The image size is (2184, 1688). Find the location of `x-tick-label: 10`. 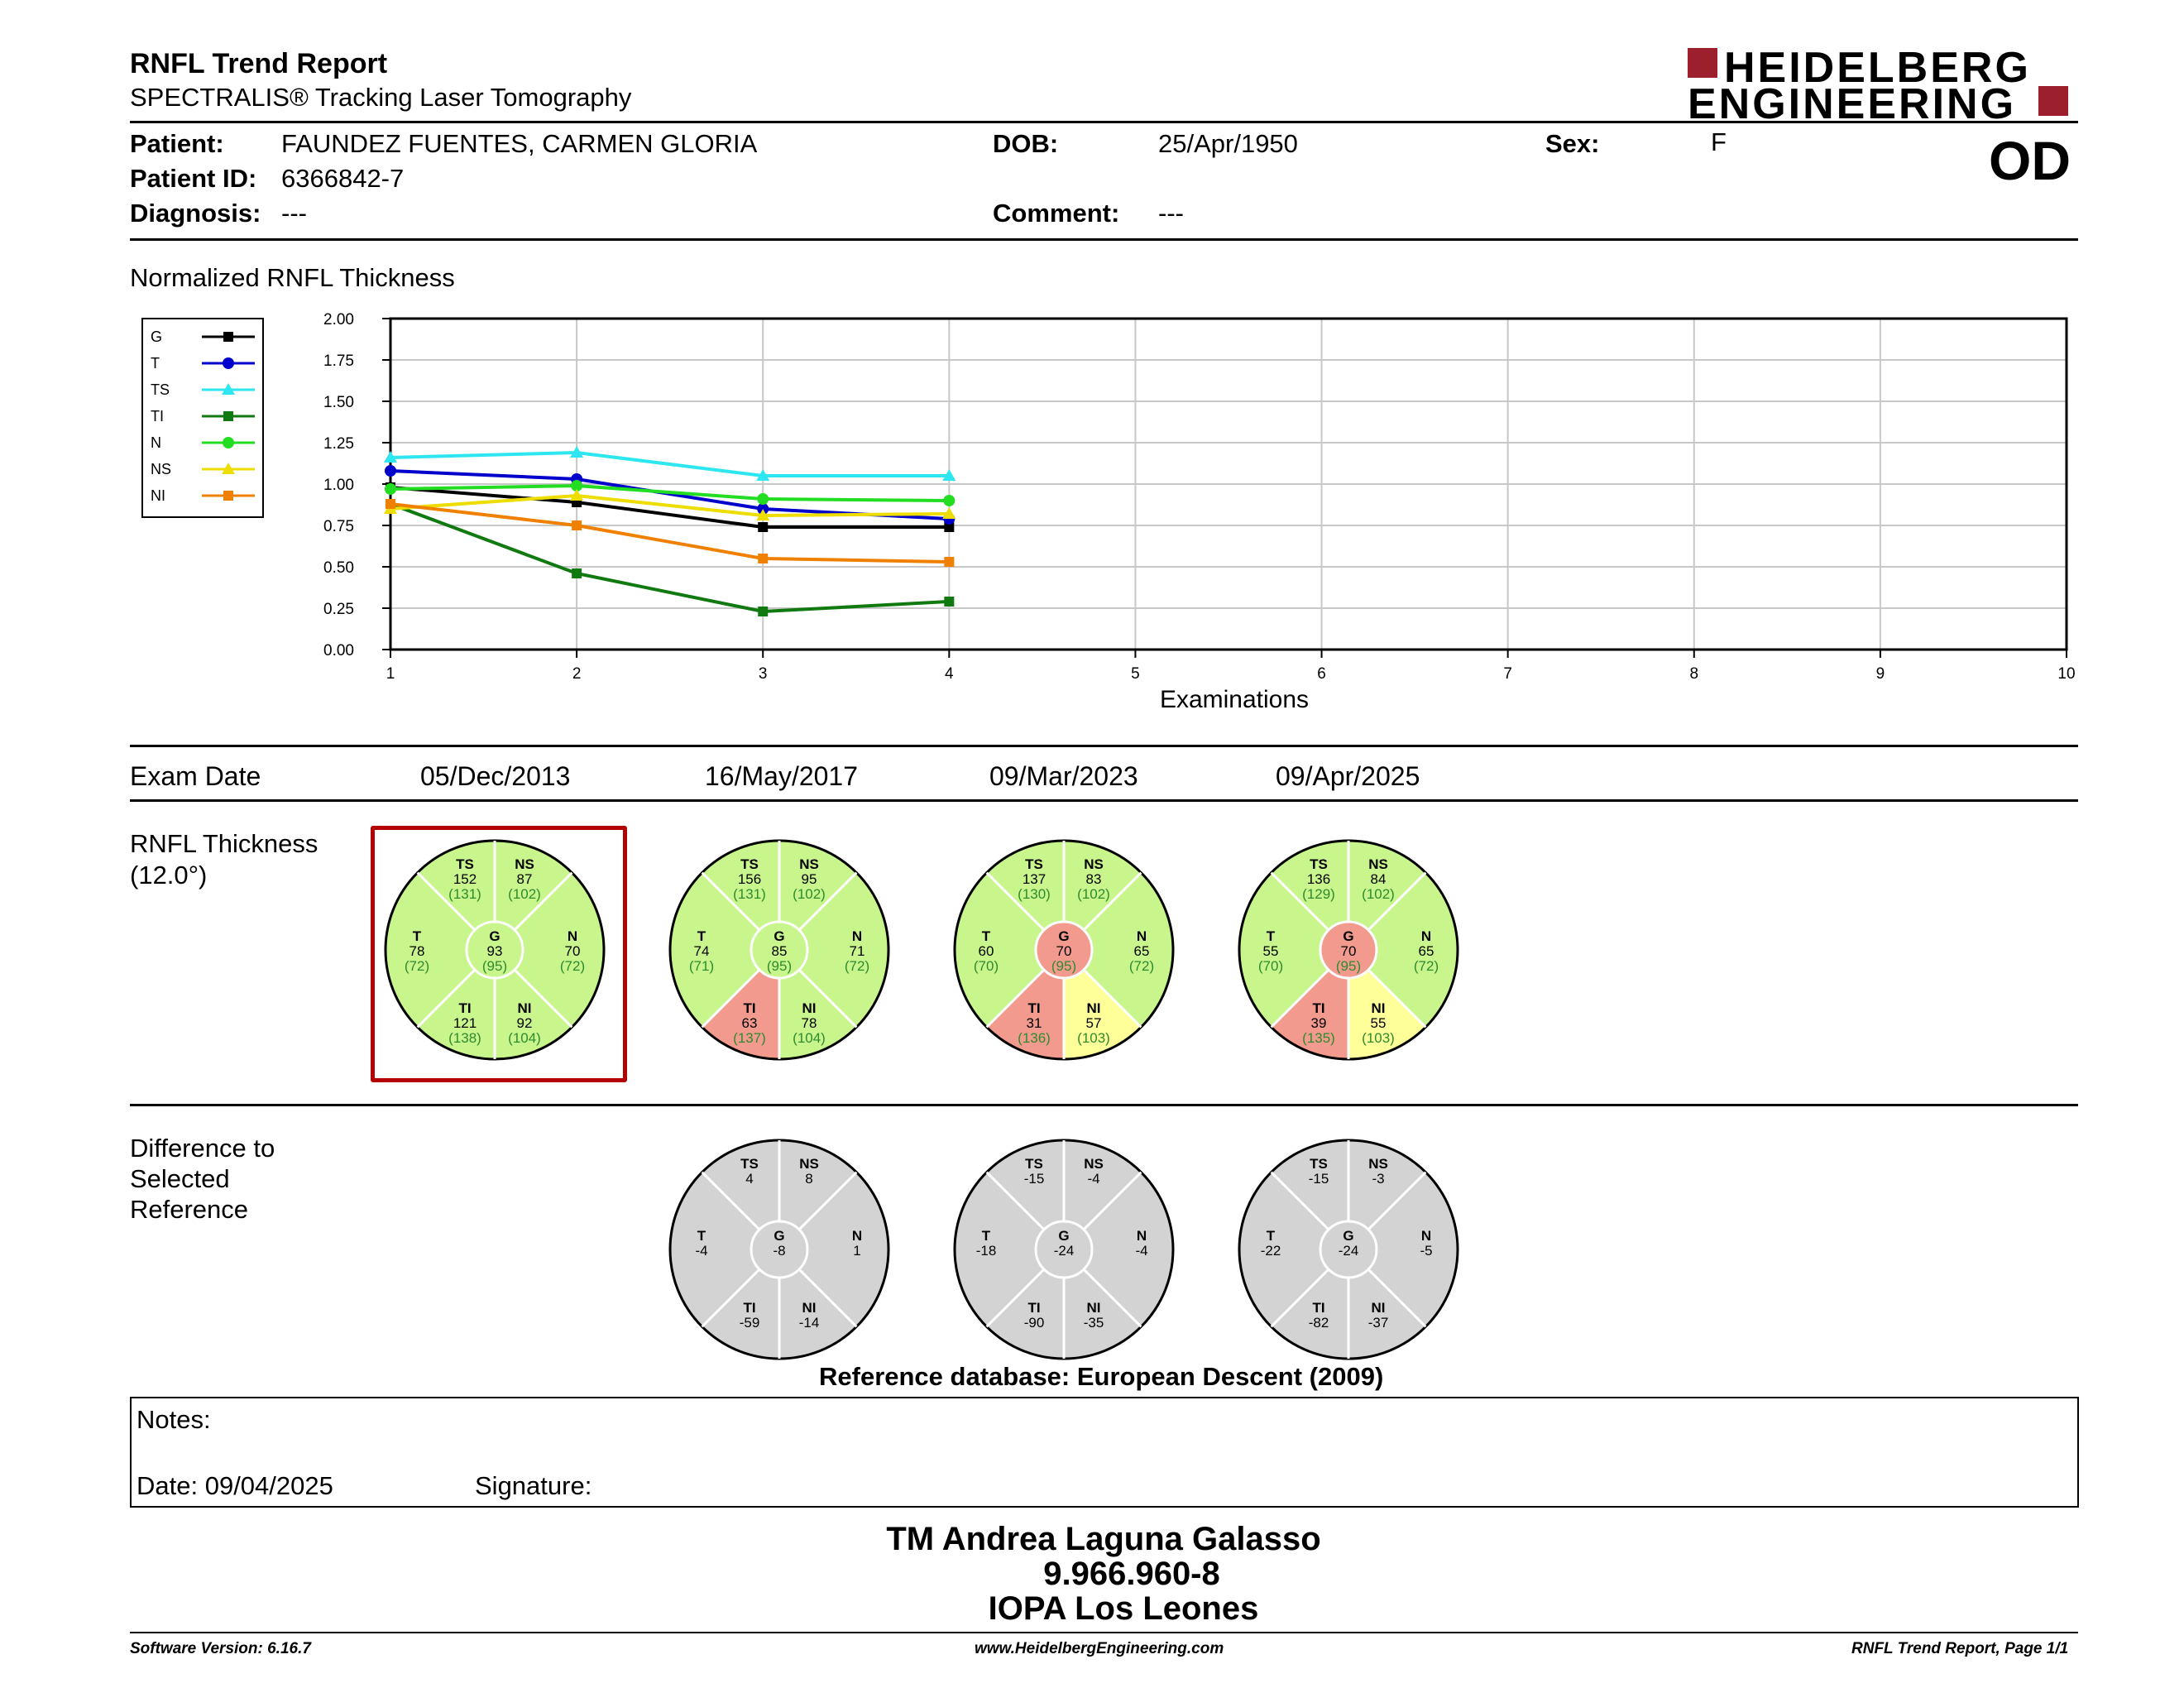

x-tick-label: 10 is located at coordinates (2066, 674).